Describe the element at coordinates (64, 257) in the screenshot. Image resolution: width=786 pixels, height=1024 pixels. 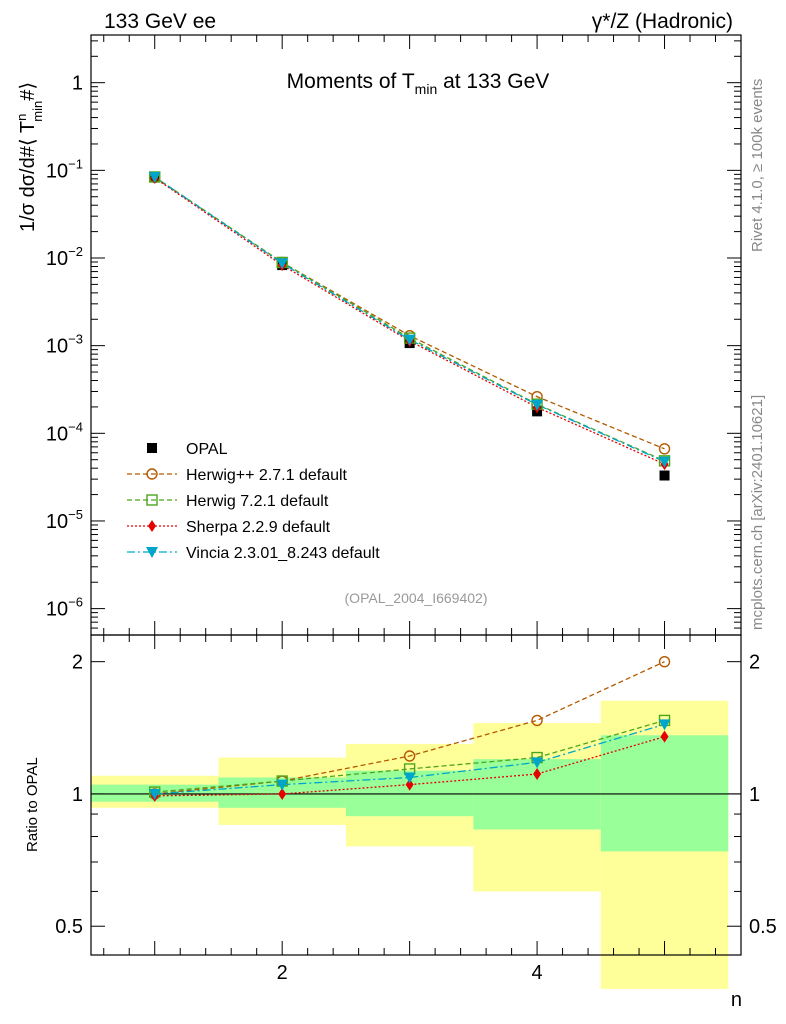
I see `main-y-tick-label: 10⁻²` at that location.